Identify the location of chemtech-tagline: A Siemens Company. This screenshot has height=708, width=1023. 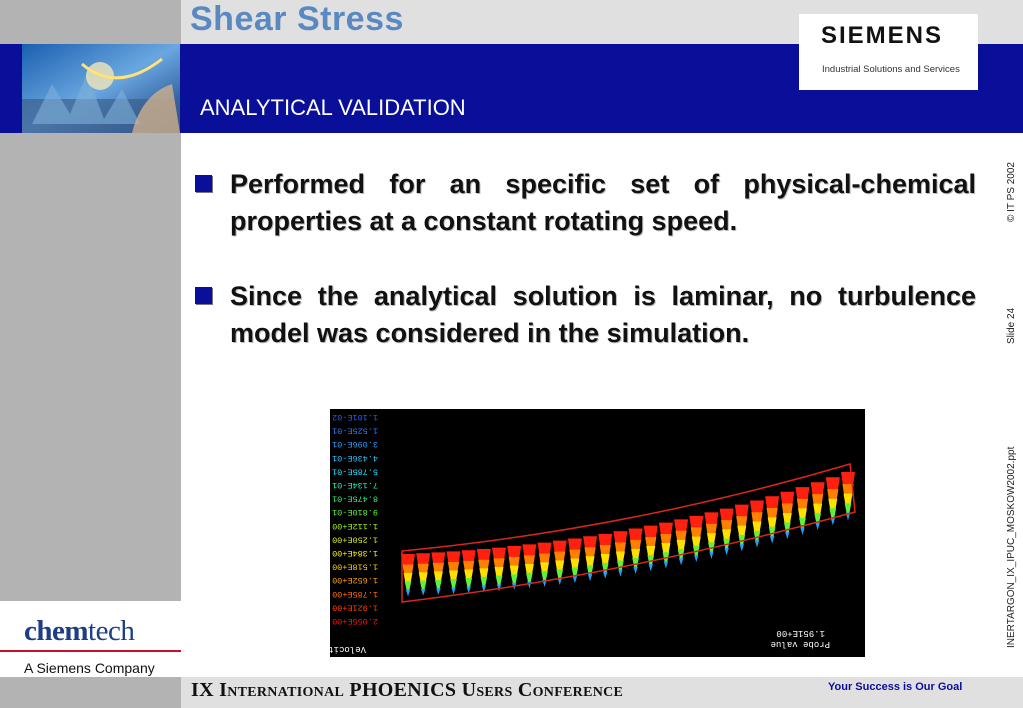
(89, 668).